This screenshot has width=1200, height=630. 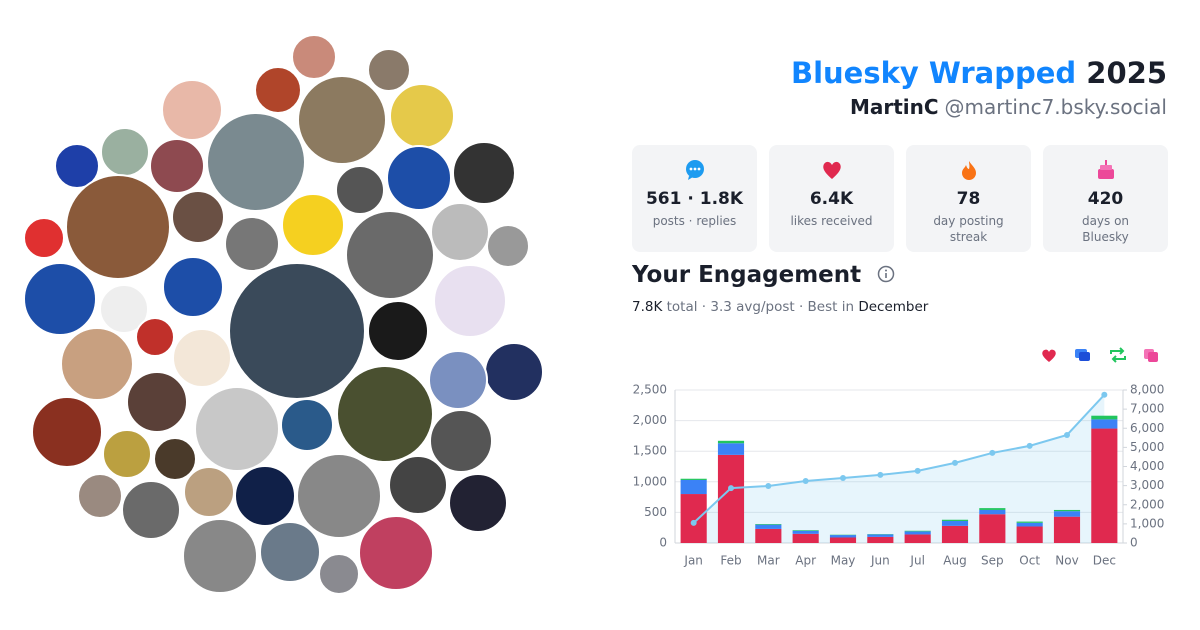 What do you see at coordinates (1147, 466) in the screenshot?
I see `y2-tick-label: 4,000` at bounding box center [1147, 466].